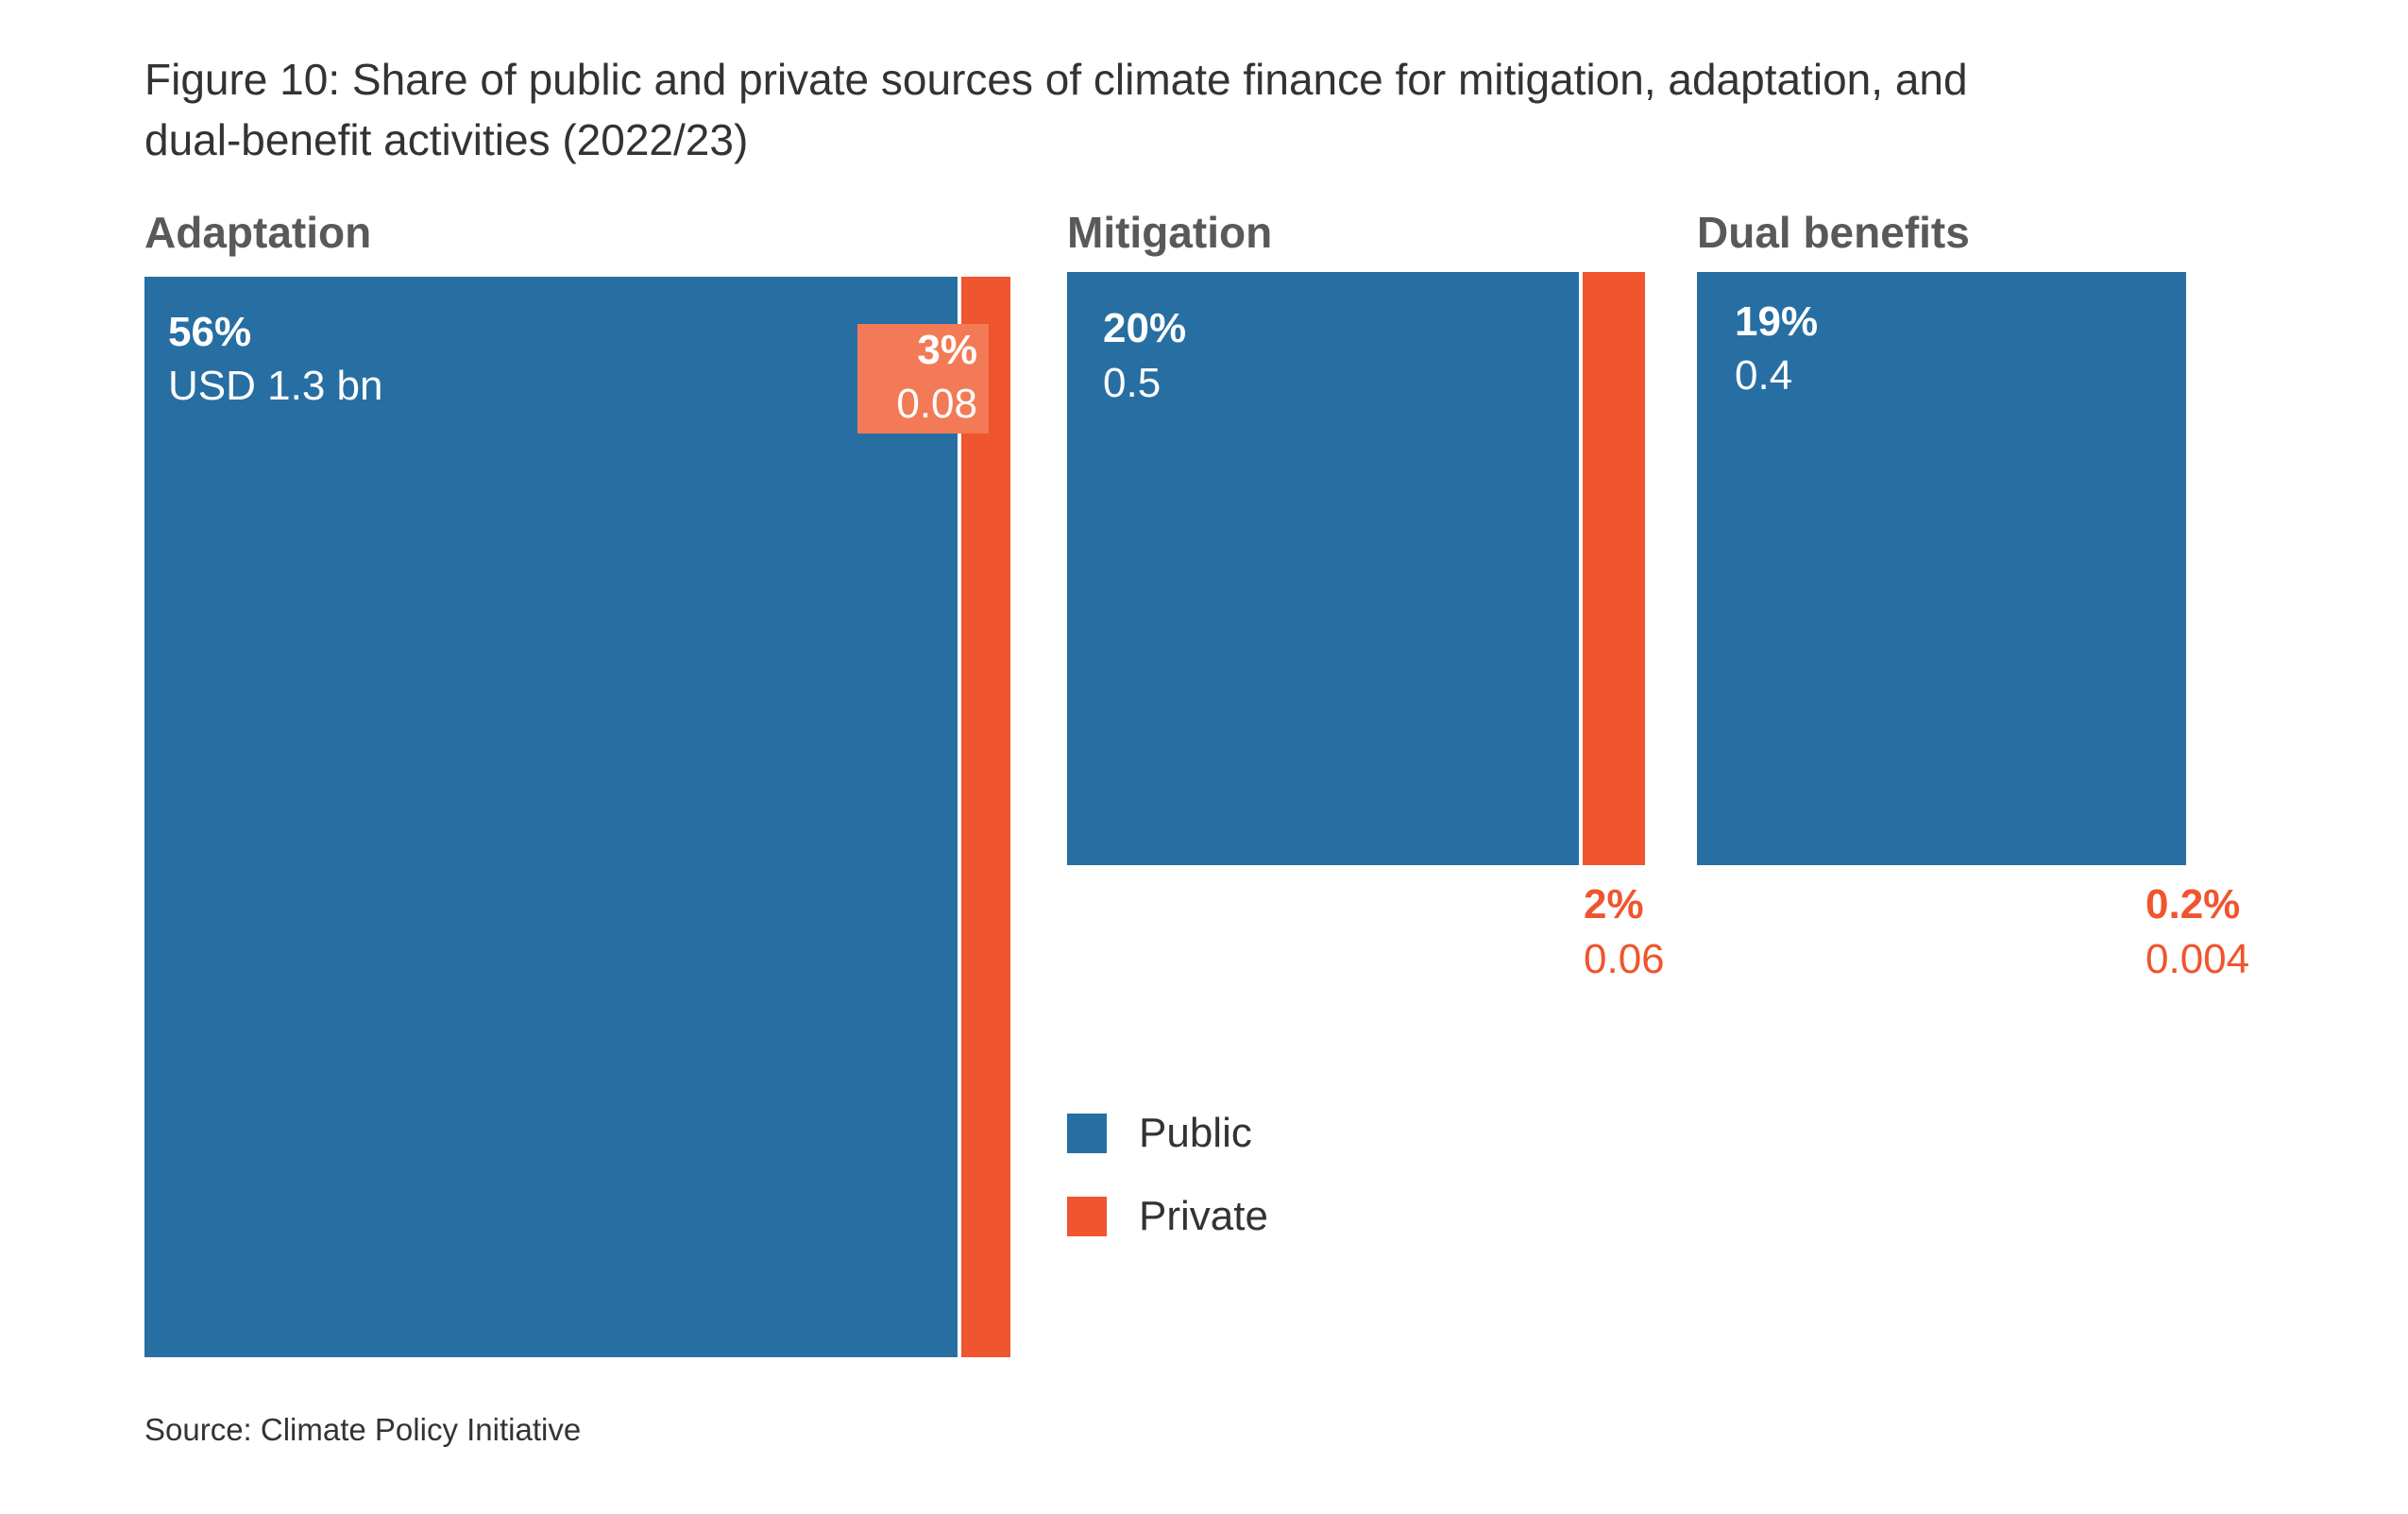  What do you see at coordinates (947, 350) in the screenshot?
I see `private-share-label-adaptation: 3%` at bounding box center [947, 350].